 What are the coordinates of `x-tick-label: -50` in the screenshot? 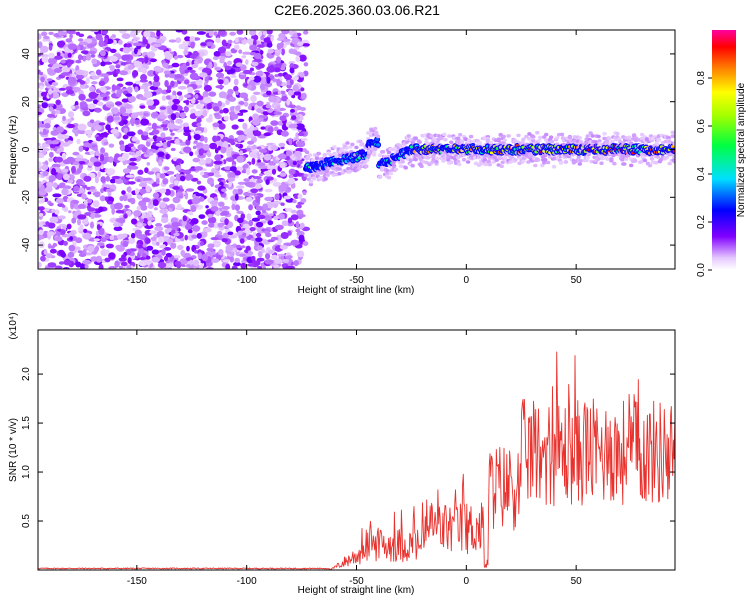 It's located at (356, 581).